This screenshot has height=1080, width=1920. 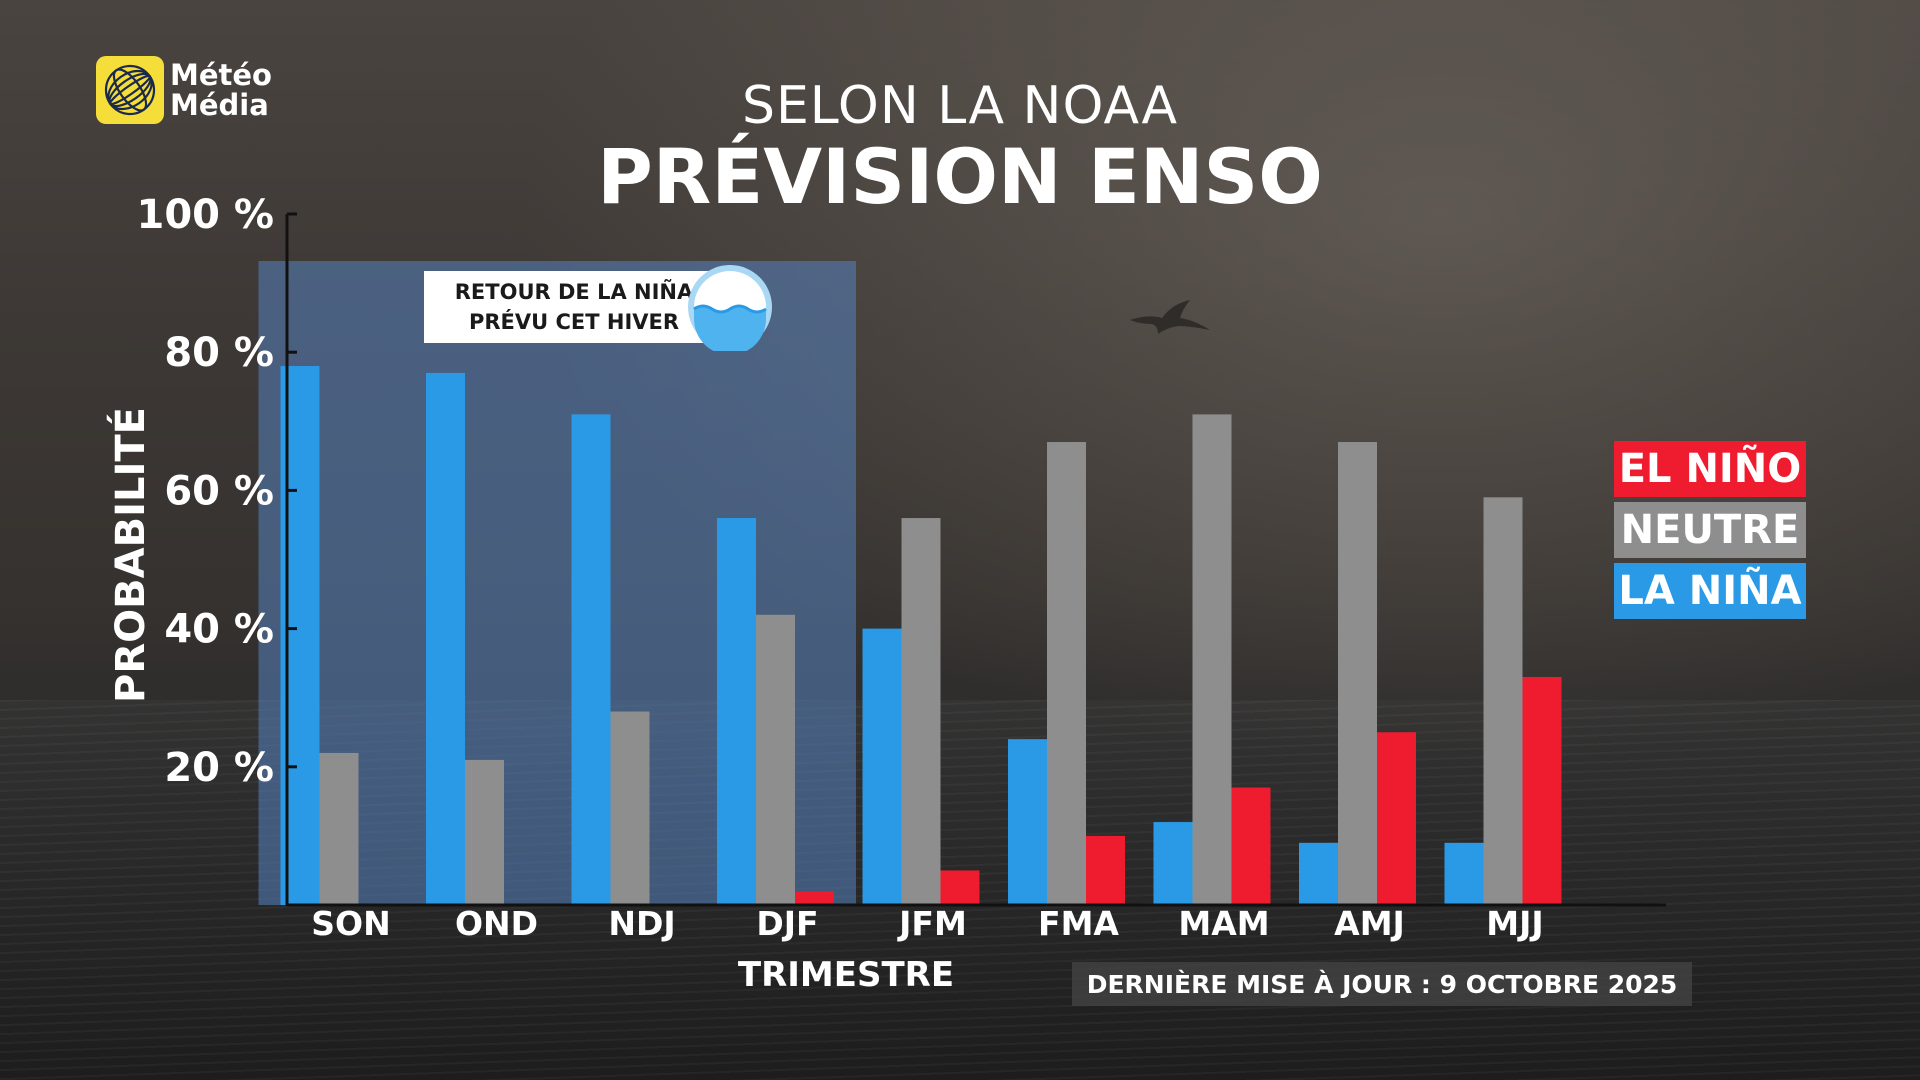 What do you see at coordinates (921, 711) in the screenshot?
I see `bar-neutre-jfm` at bounding box center [921, 711].